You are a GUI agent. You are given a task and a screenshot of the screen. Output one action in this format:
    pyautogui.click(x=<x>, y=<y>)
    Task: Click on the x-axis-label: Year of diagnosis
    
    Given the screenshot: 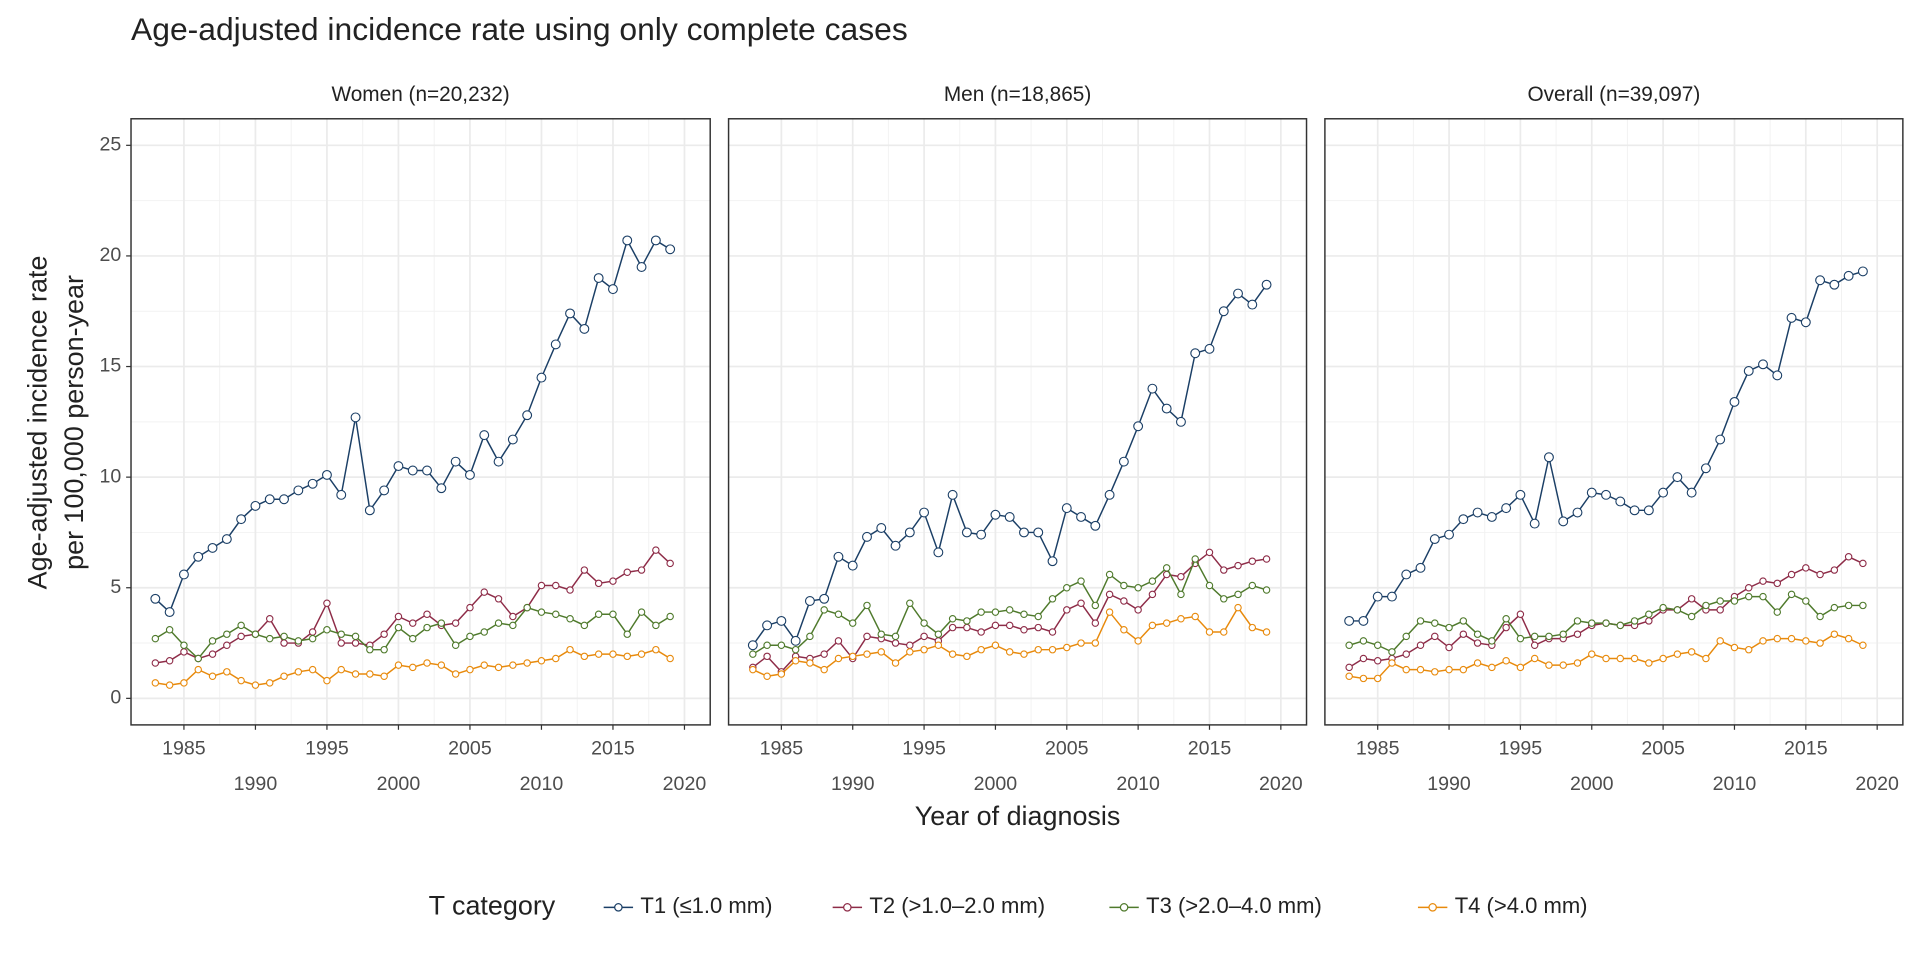 What is the action you would take?
    pyautogui.click(x=1018, y=816)
    